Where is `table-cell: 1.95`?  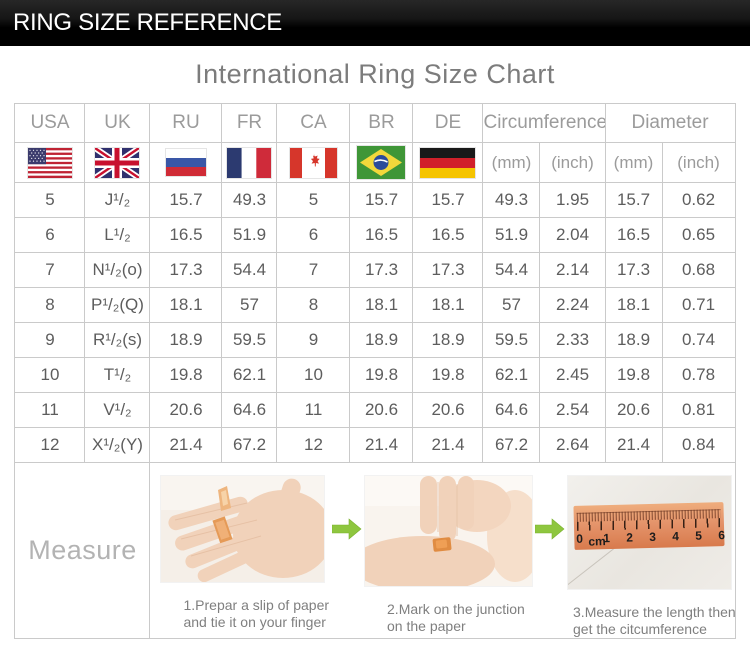 table-cell: 1.95 is located at coordinates (572, 200).